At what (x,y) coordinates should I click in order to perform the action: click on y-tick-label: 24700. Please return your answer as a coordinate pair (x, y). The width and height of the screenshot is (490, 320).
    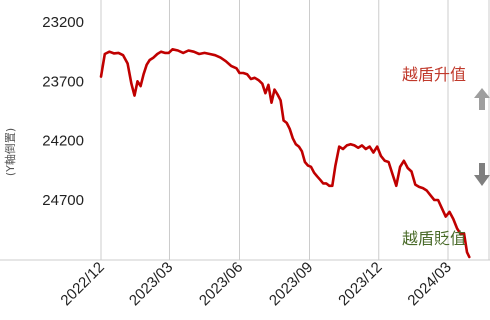
    Looking at the image, I should click on (63, 200).